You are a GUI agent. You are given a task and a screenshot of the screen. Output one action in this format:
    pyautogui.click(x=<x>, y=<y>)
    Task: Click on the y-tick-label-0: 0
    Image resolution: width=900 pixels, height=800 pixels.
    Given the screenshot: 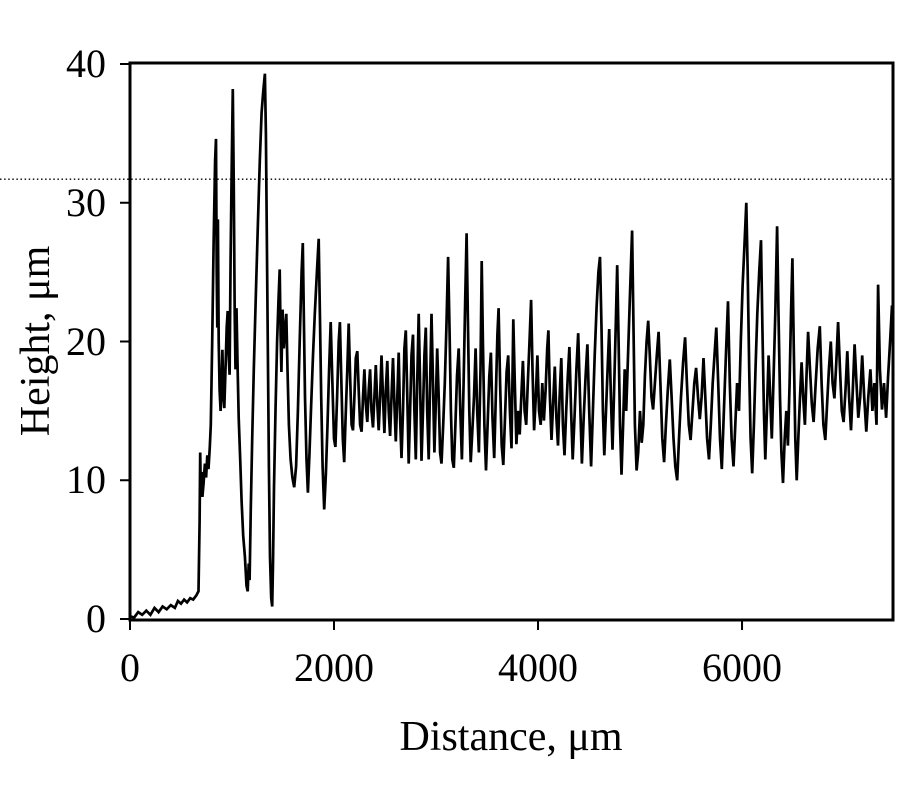 What is the action you would take?
    pyautogui.click(x=96, y=618)
    